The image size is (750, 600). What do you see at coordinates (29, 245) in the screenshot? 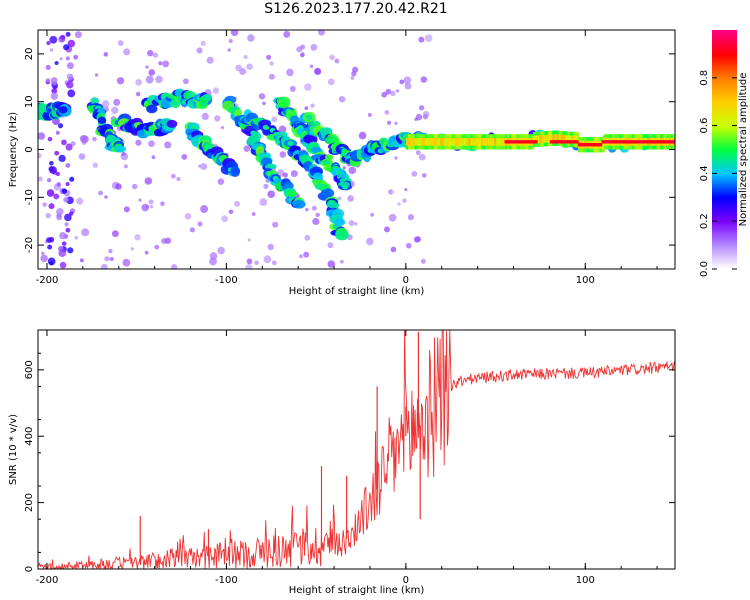
I see `y-tick-label: -20` at bounding box center [29, 245].